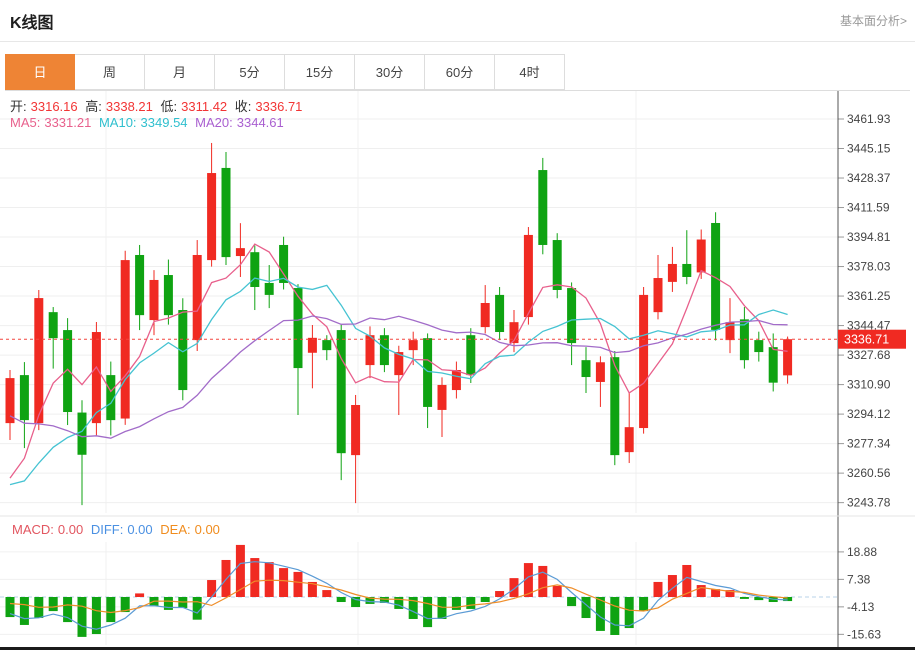  What do you see at coordinates (869, 296) in the screenshot?
I see `main-ytick: 3361.25` at bounding box center [869, 296].